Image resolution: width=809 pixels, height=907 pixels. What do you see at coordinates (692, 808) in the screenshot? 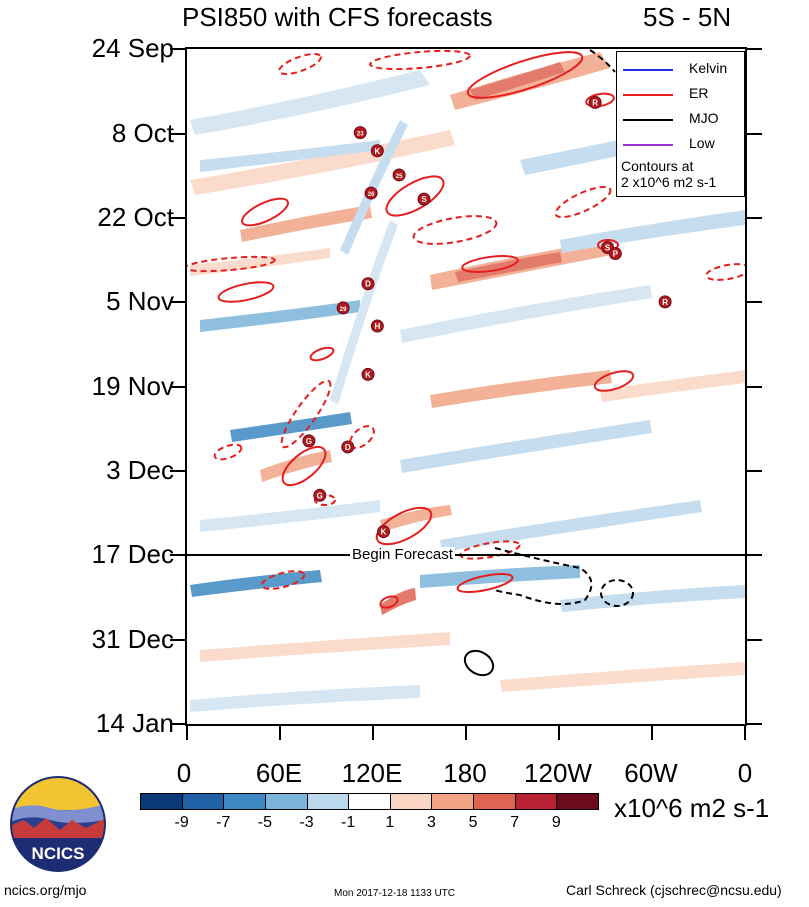
I see `colorbar-units: x10^6 m2 s-1` at bounding box center [692, 808].